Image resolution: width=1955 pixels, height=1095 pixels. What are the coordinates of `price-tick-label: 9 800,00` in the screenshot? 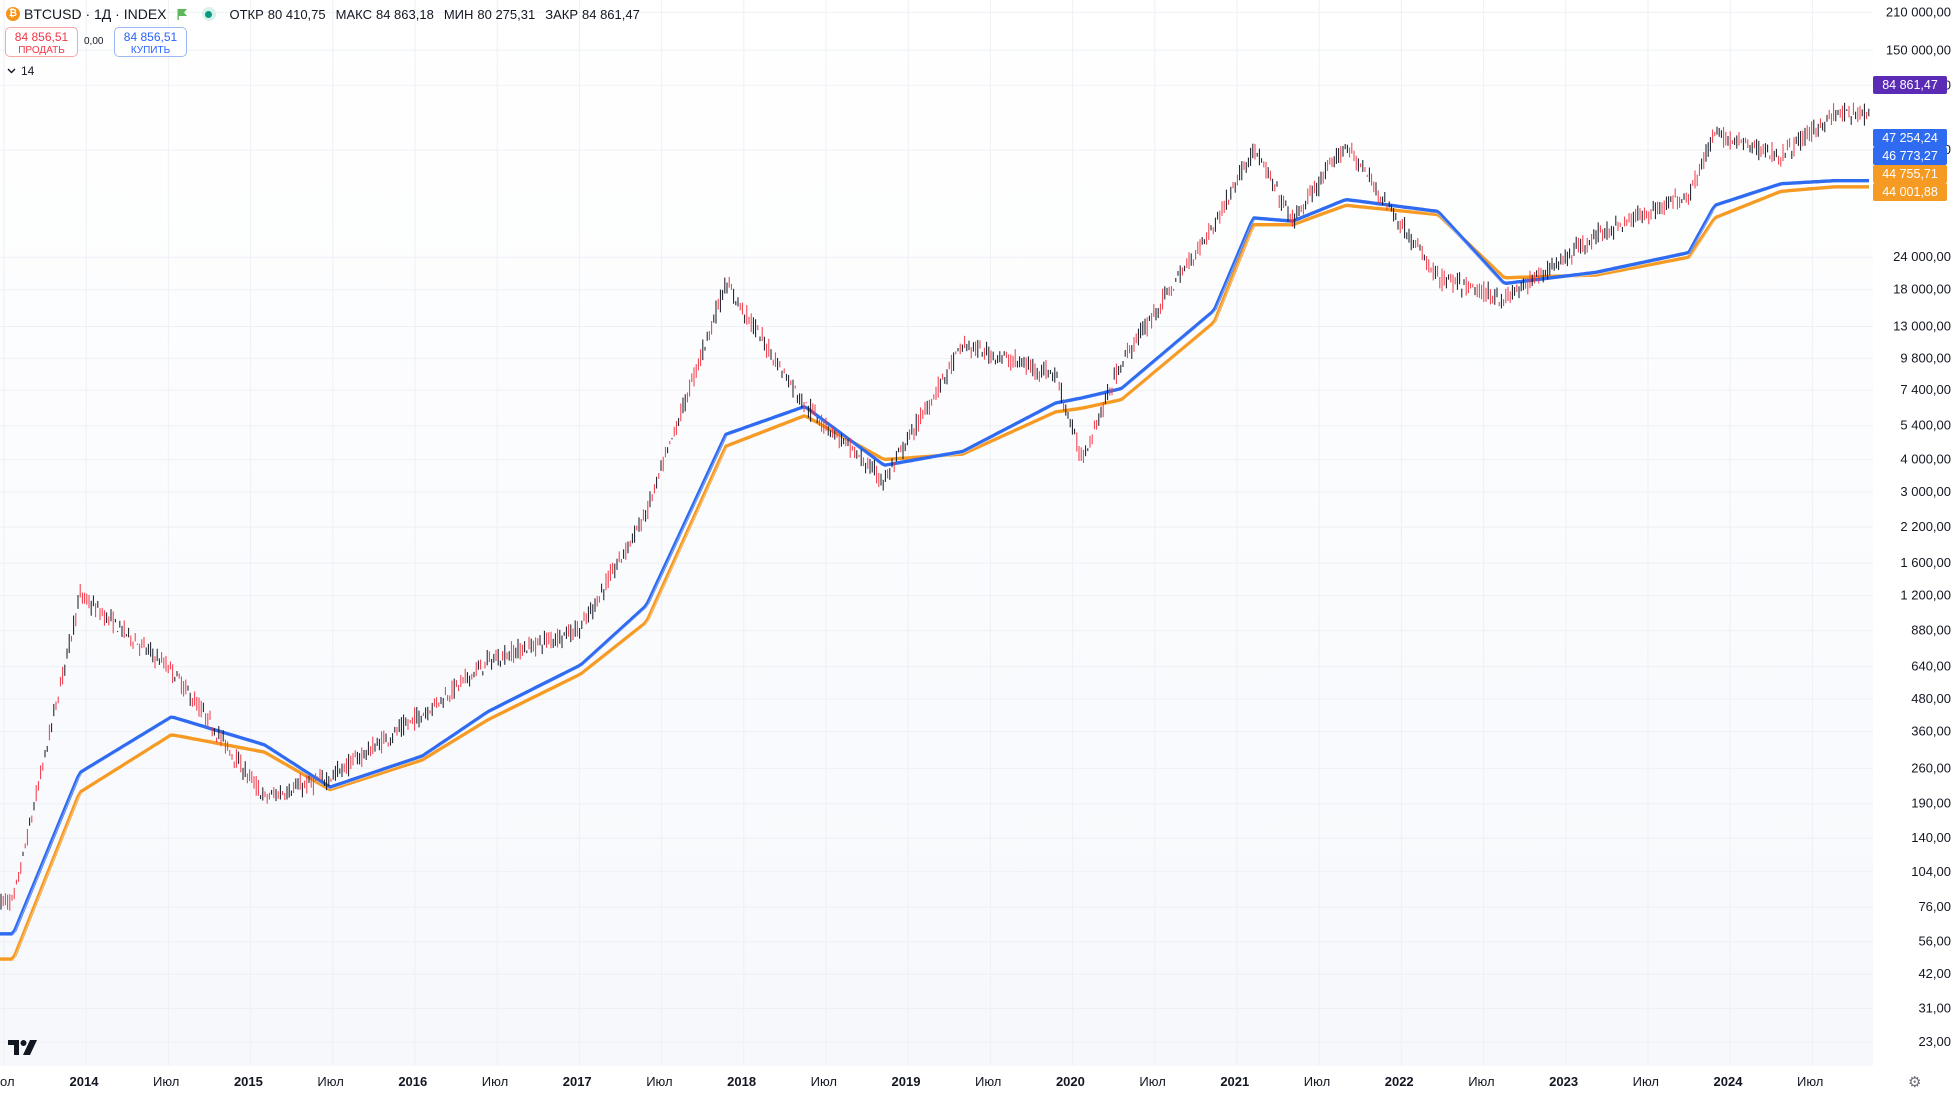 It's located at (1925, 357).